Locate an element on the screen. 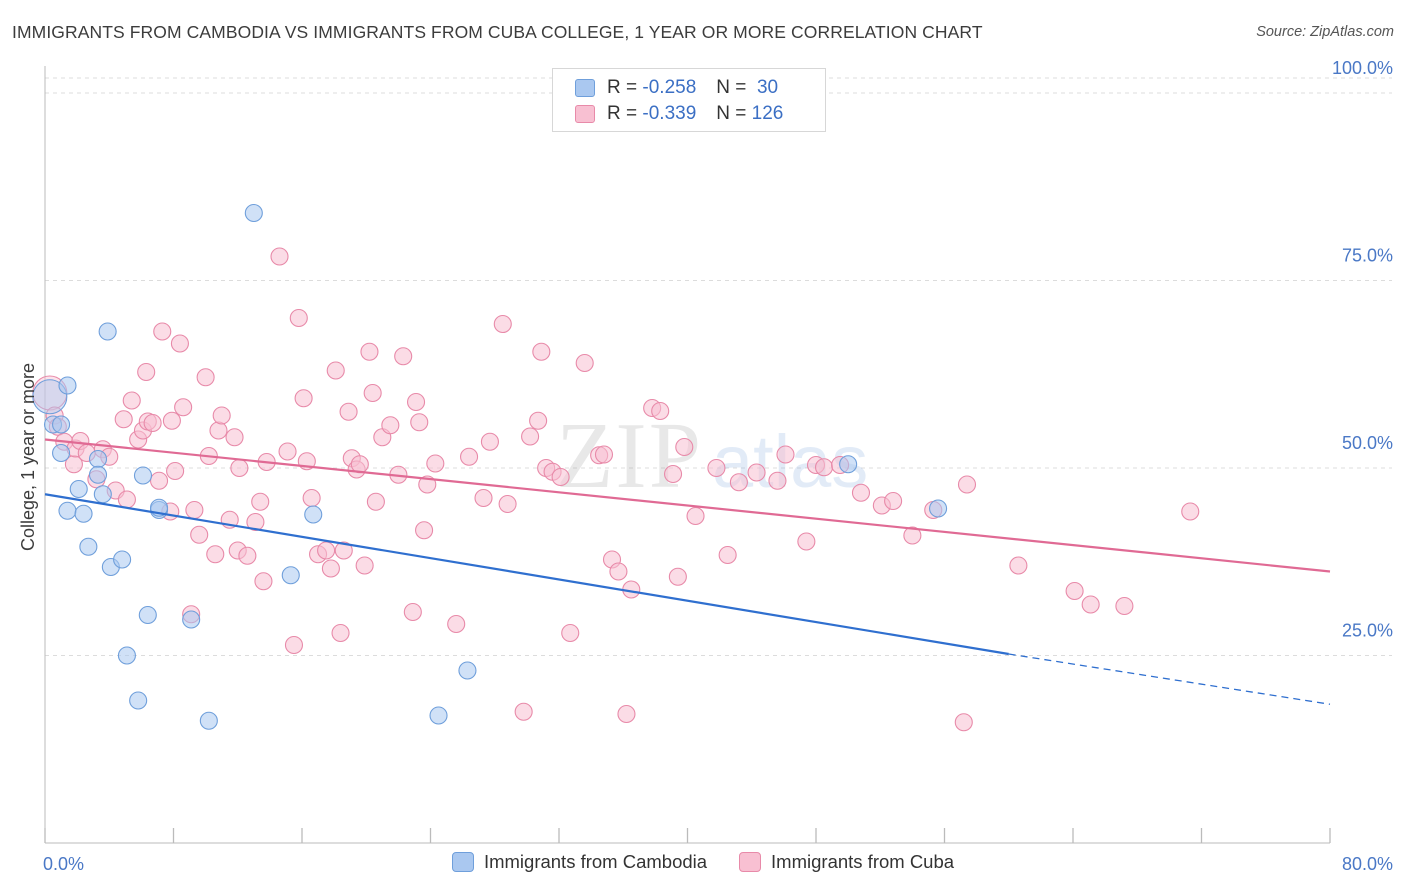 This screenshot has height=892, width=1406. trend-extension-cambodia is located at coordinates (1169, 679).